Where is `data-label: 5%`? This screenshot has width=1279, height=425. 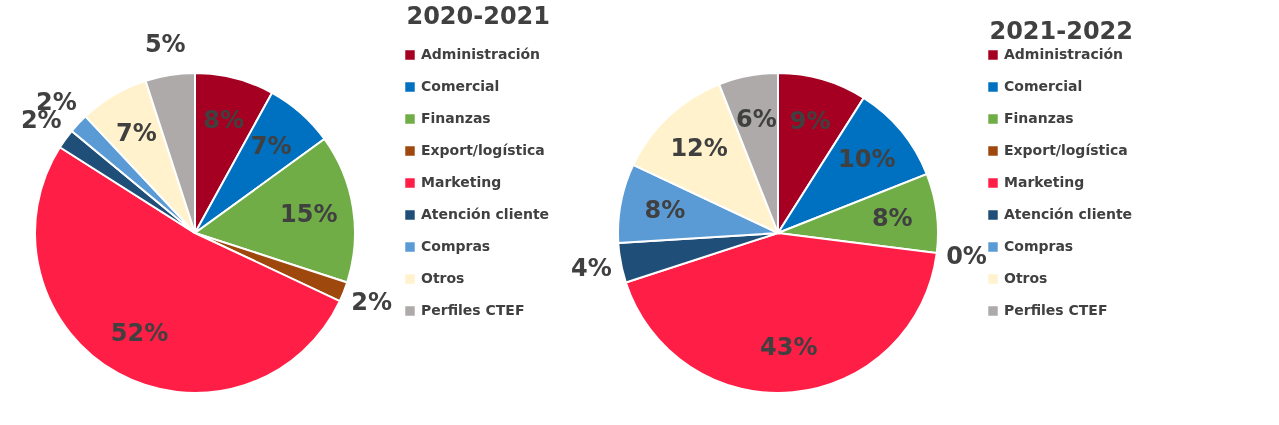
data-label: 5% is located at coordinates (165, 44).